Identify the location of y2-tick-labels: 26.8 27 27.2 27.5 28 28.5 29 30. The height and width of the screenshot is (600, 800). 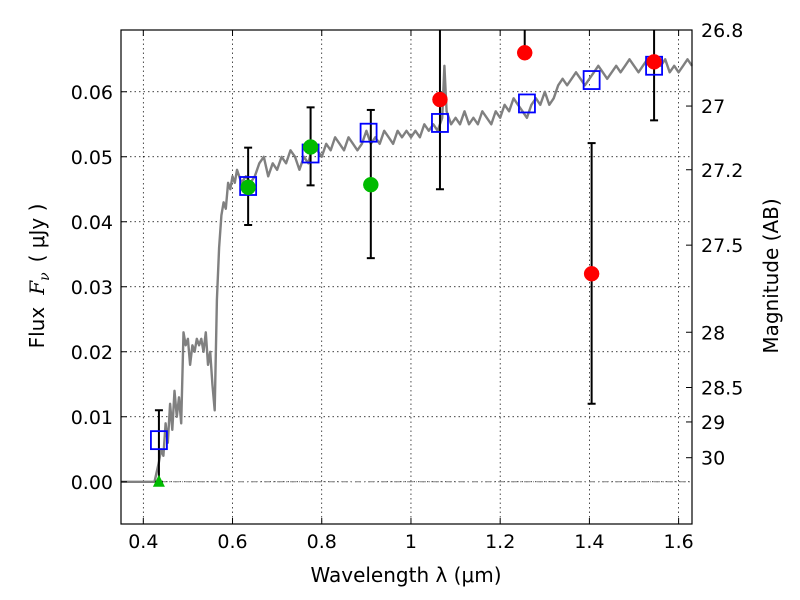
(722, 245).